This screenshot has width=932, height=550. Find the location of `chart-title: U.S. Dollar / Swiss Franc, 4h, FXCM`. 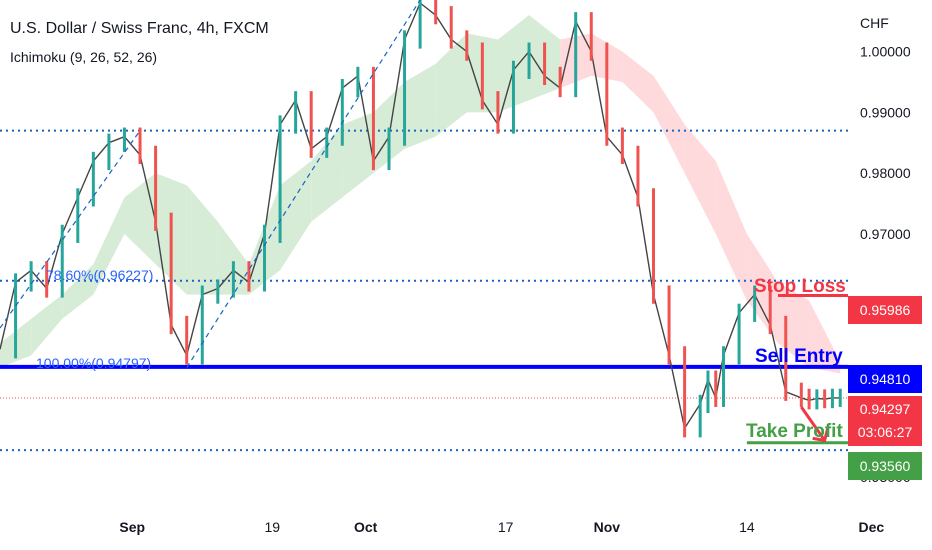

chart-title: U.S. Dollar / Swiss Franc, 4h, FXCM is located at coordinates (139, 28).